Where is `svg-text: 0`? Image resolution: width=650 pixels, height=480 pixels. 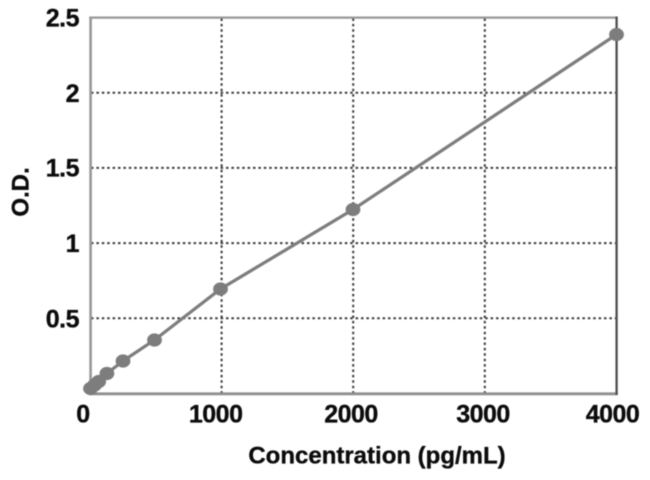 svg-text: 0 is located at coordinates (82, 415).